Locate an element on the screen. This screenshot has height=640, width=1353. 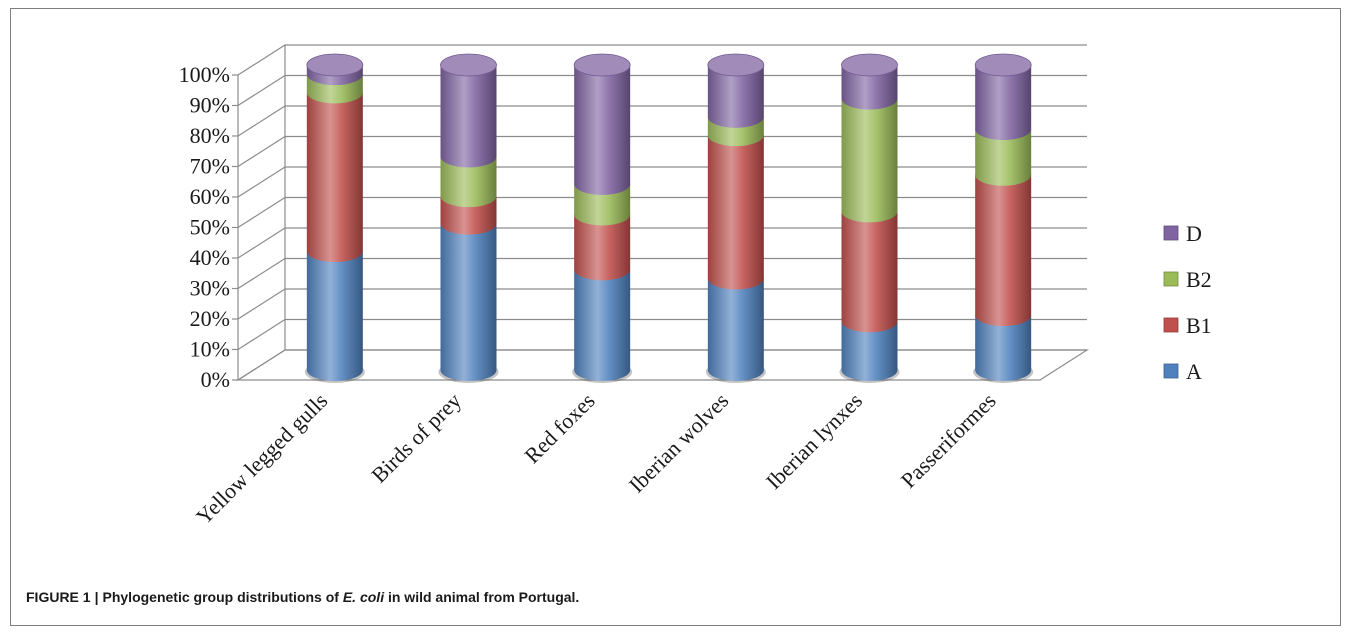
bar-segment-red-foxes-b1 is located at coordinates (602, 247).